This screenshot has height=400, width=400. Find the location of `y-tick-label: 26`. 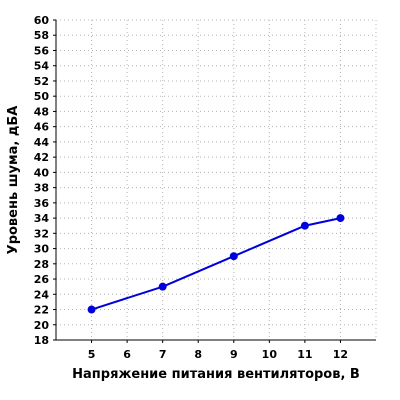

y-tick-label: 26 is located at coordinates (42, 279).